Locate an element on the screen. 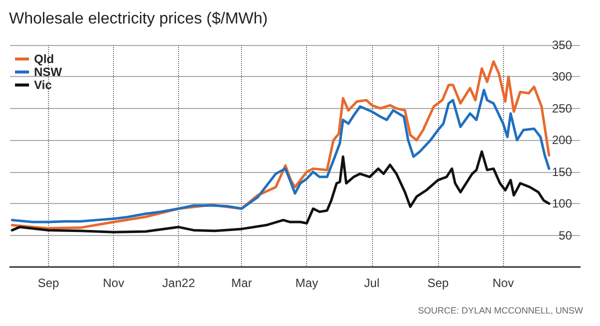  legend-label: NSW is located at coordinates (48, 72).